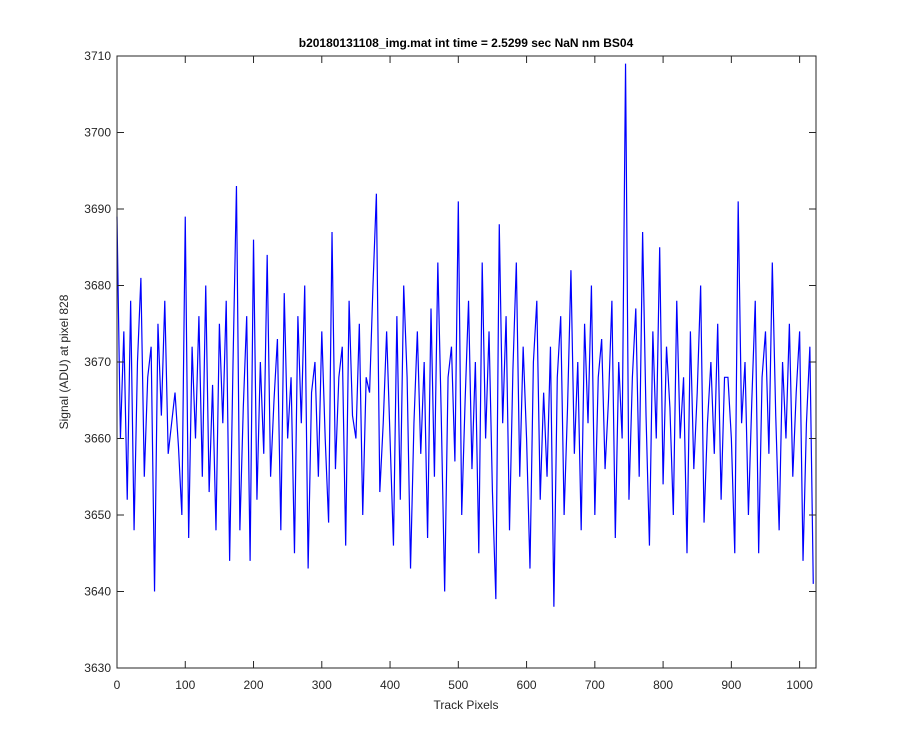 The width and height of the screenshot is (900, 750). What do you see at coordinates (466, 705) in the screenshot?
I see `x-axis-label: Track Pixels` at bounding box center [466, 705].